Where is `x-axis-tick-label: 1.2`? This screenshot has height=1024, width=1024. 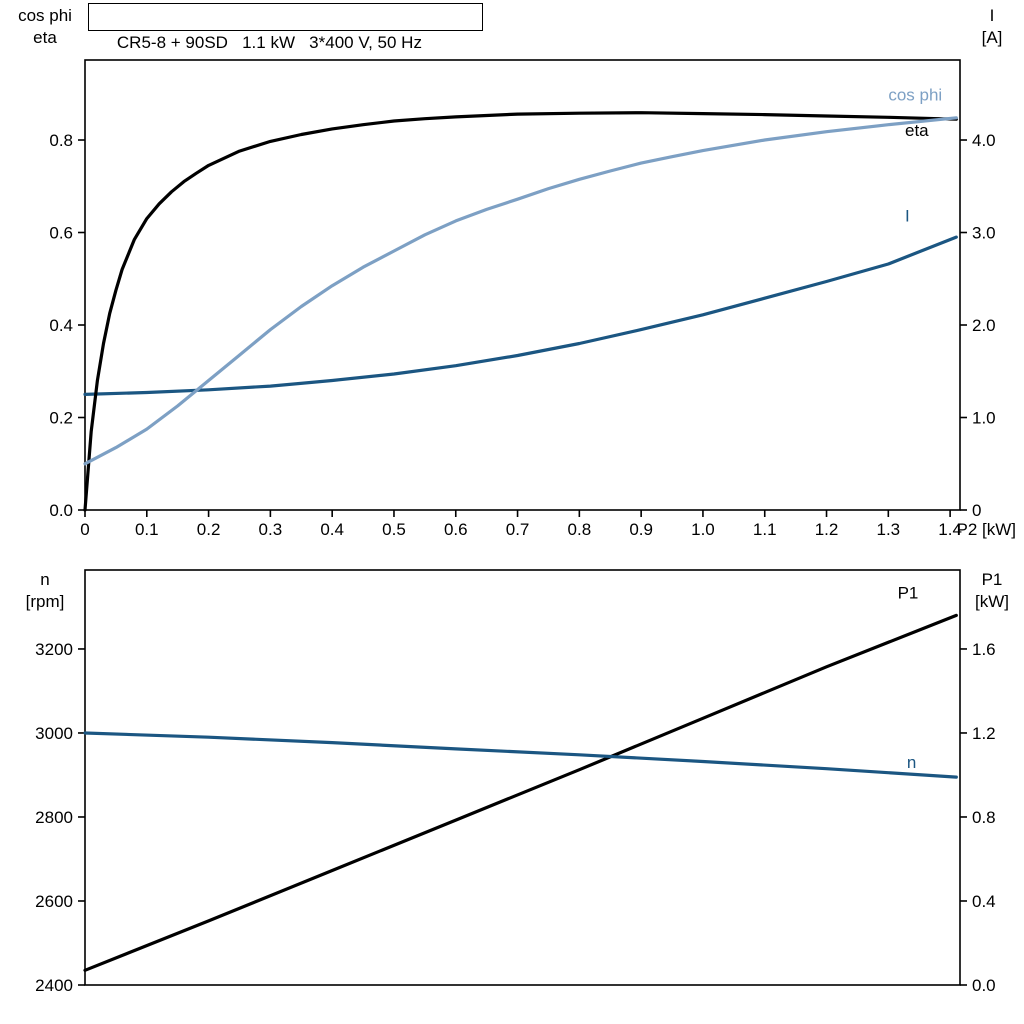
x-axis-tick-label: 1.2 is located at coordinates (827, 529).